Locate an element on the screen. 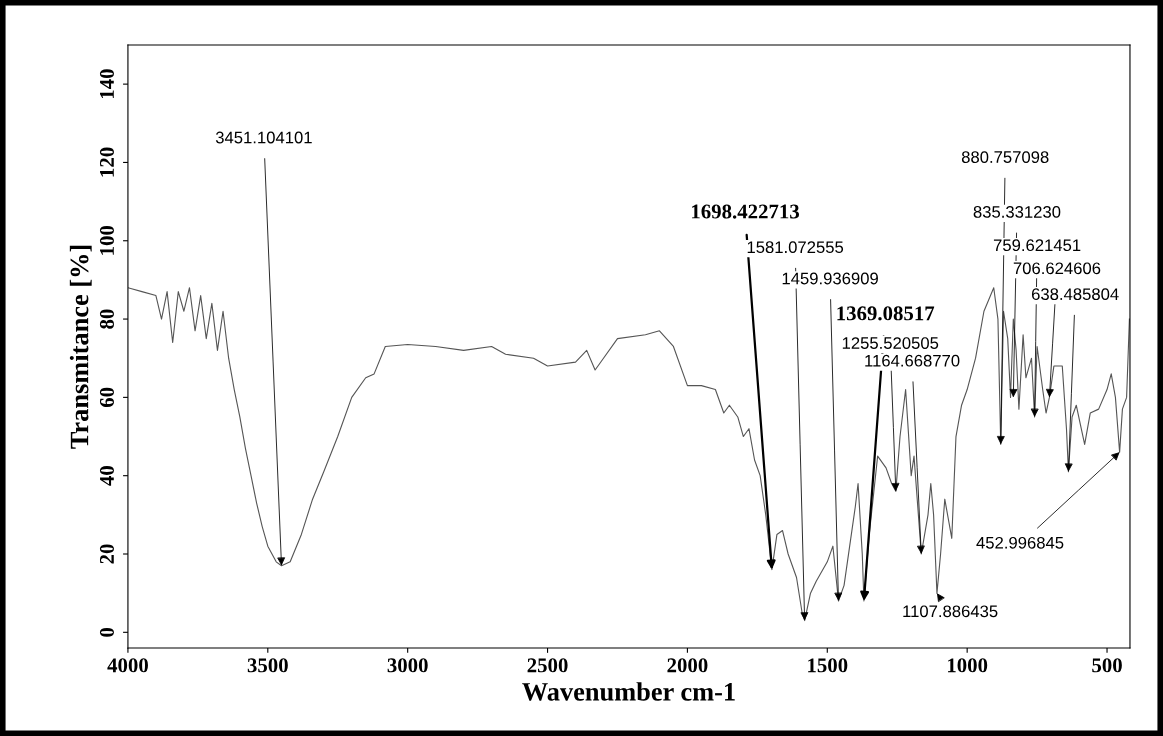 The height and width of the screenshot is (736, 1163). x-tick-label: 2000 is located at coordinates (687, 665).